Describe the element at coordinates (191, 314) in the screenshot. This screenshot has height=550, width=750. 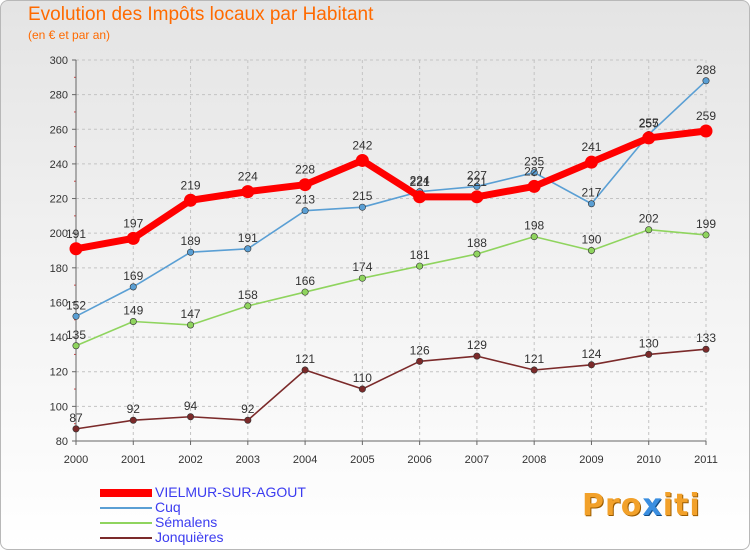
I see `data-label: 147` at that location.